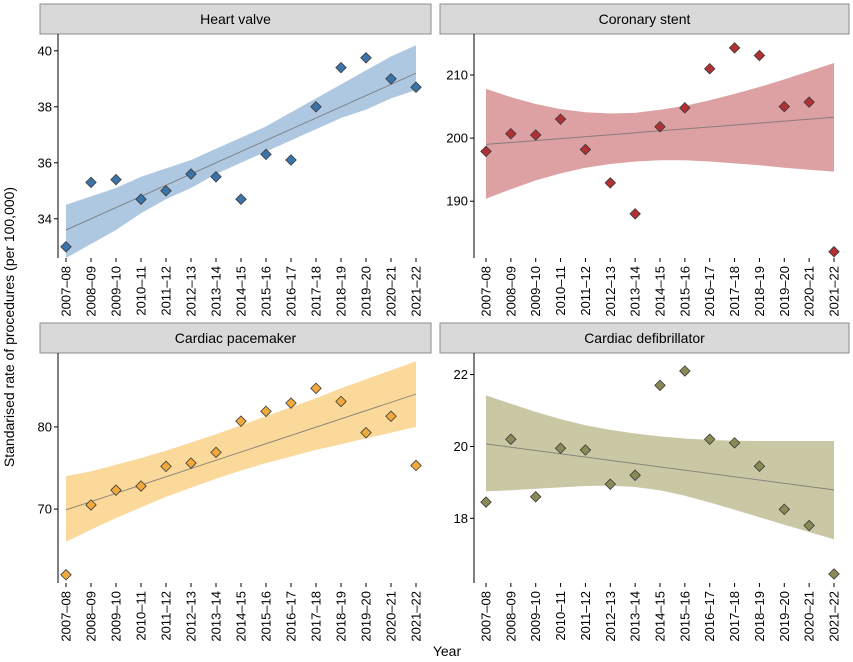 This screenshot has width=853, height=662. Describe the element at coordinates (709, 616) in the screenshot. I see `x-tick-label: 2016–17` at that location.